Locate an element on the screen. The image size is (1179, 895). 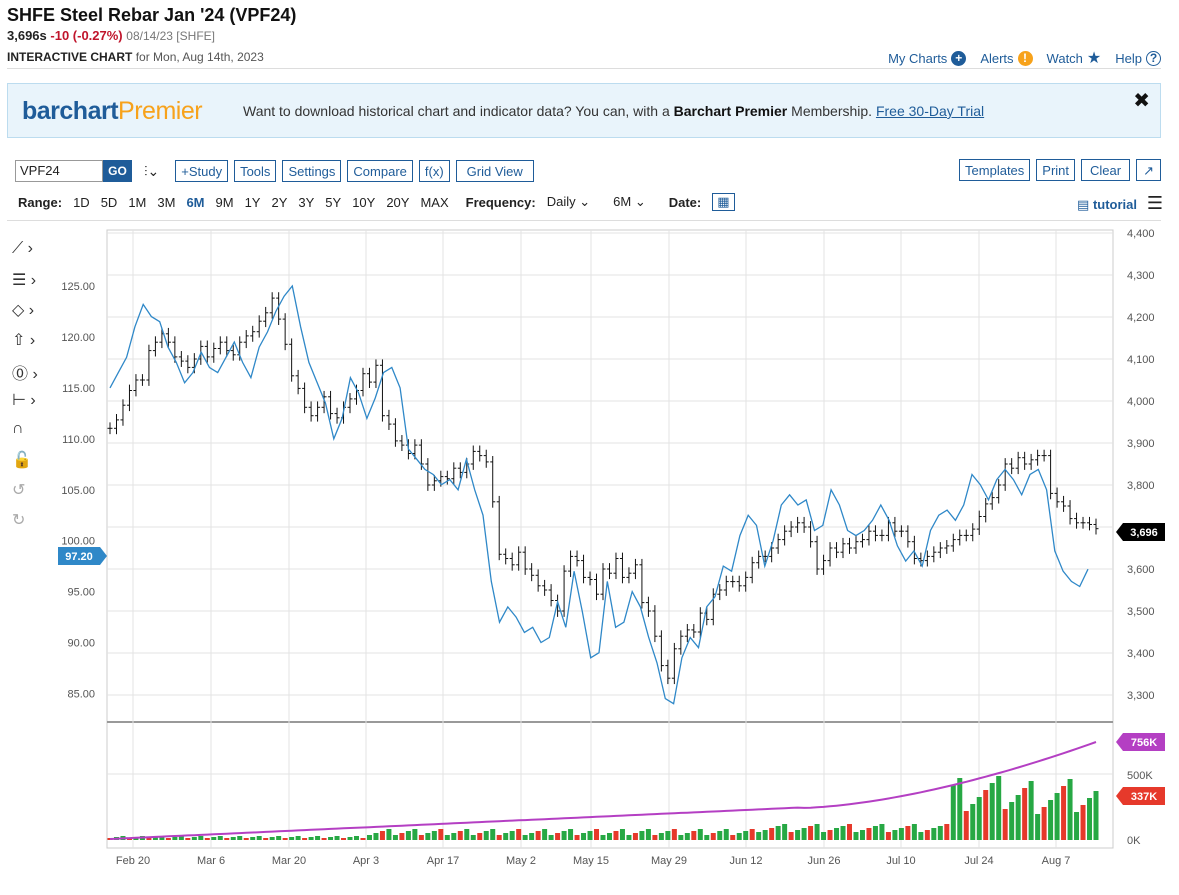
range-option-1m: 1M is located at coordinates (137, 202).